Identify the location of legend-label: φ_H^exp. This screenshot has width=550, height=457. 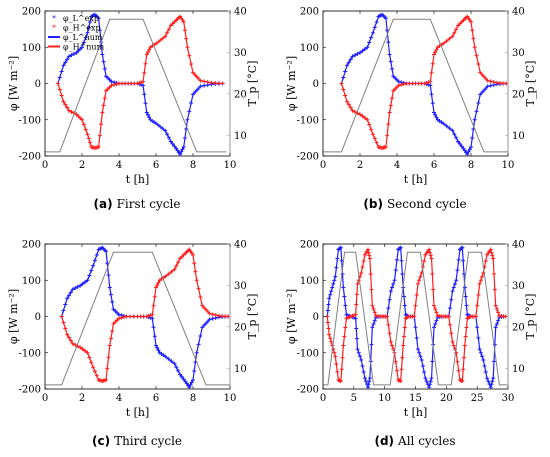
(82, 28).